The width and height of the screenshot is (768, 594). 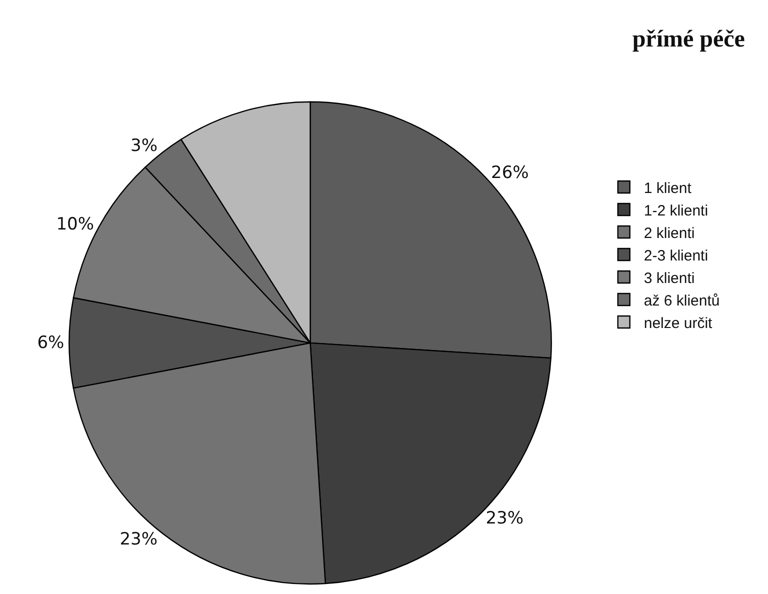 What do you see at coordinates (669, 278) in the screenshot?
I see `legend-label: 3 klienti` at bounding box center [669, 278].